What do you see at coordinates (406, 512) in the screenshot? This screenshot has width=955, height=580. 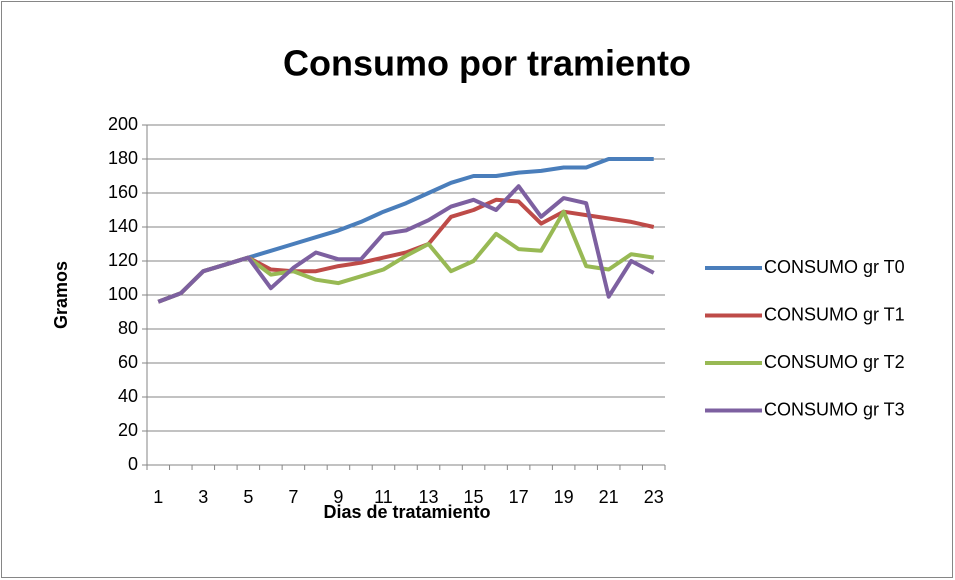 I see `x-axis-label: Dias de tratamiento` at bounding box center [406, 512].